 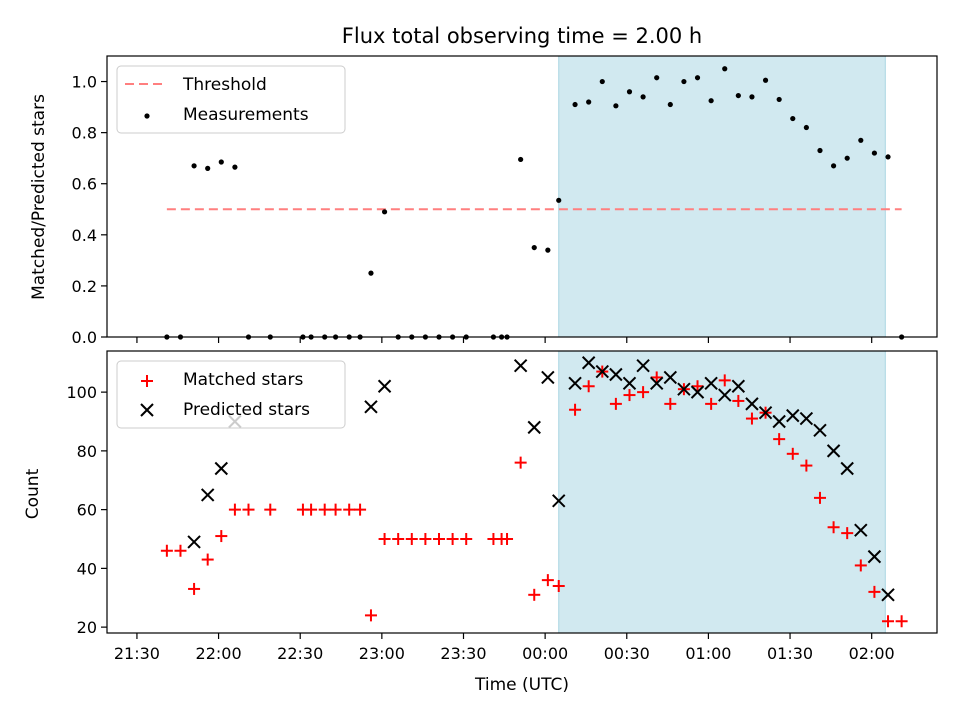 I want to click on top-legend: Threshold Measurements, so click(x=231, y=99).